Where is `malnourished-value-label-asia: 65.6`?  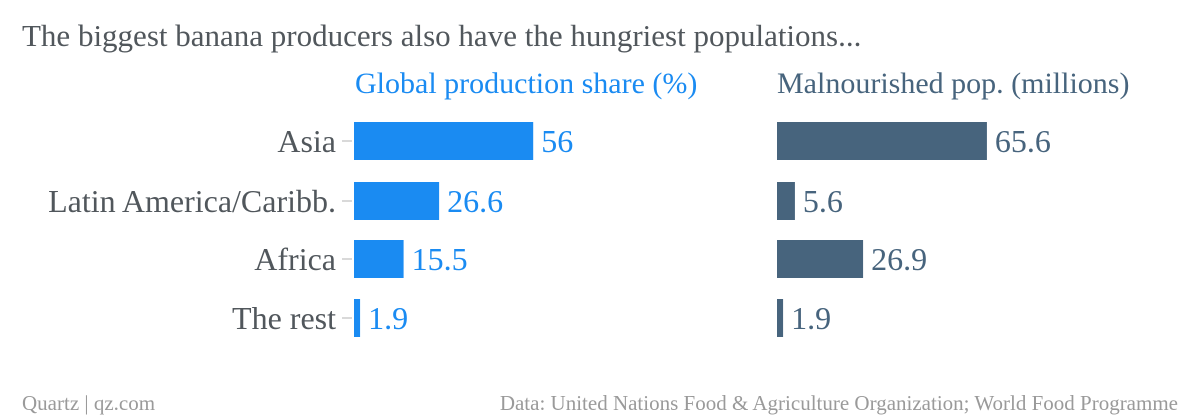
malnourished-value-label-asia: 65.6 is located at coordinates (1023, 141).